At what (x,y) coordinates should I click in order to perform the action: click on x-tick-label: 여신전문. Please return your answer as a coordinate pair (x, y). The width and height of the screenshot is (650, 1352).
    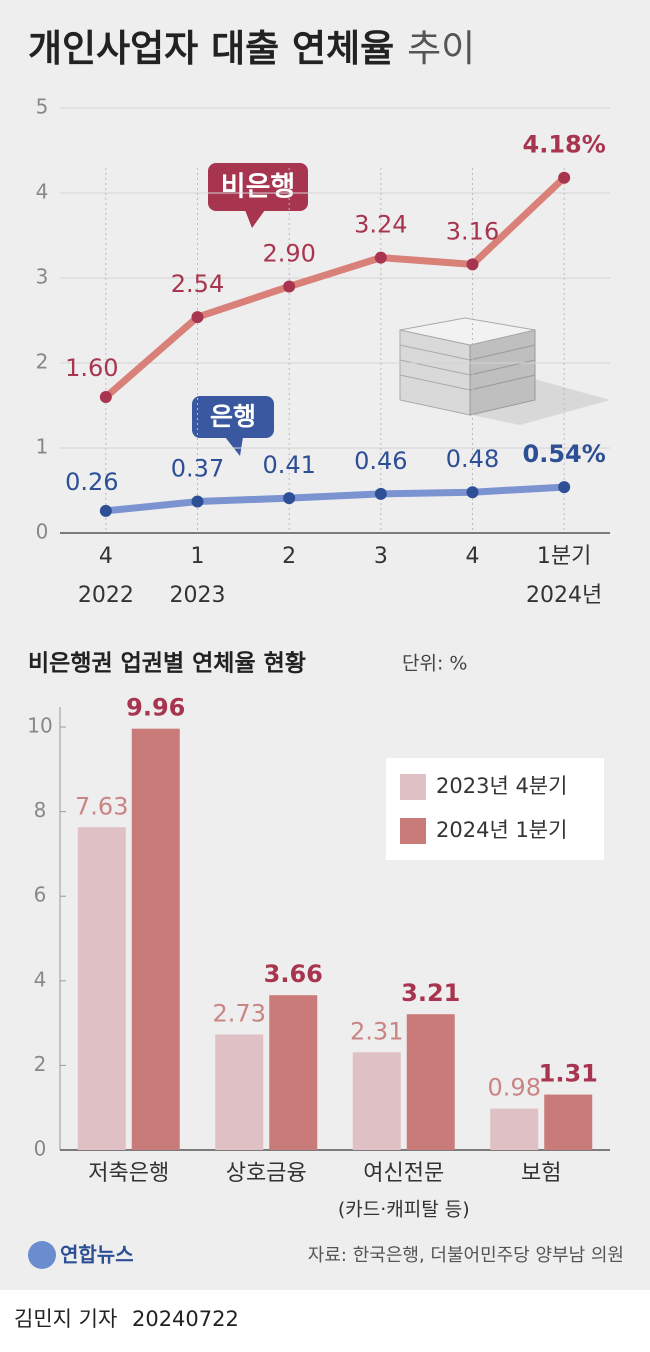
    Looking at the image, I should click on (403, 1173).